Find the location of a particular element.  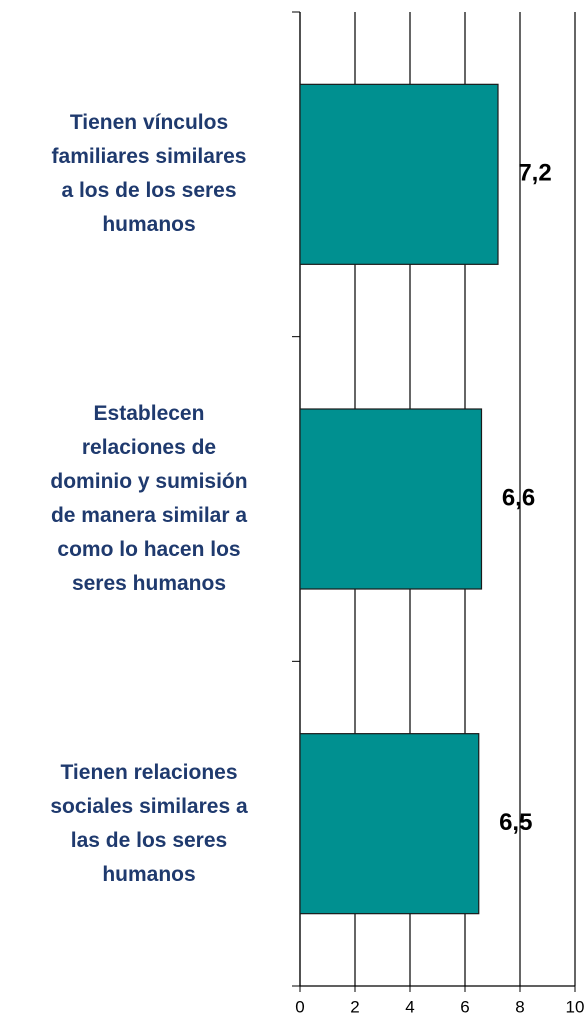

data-label: 7,2 is located at coordinates (534, 173).